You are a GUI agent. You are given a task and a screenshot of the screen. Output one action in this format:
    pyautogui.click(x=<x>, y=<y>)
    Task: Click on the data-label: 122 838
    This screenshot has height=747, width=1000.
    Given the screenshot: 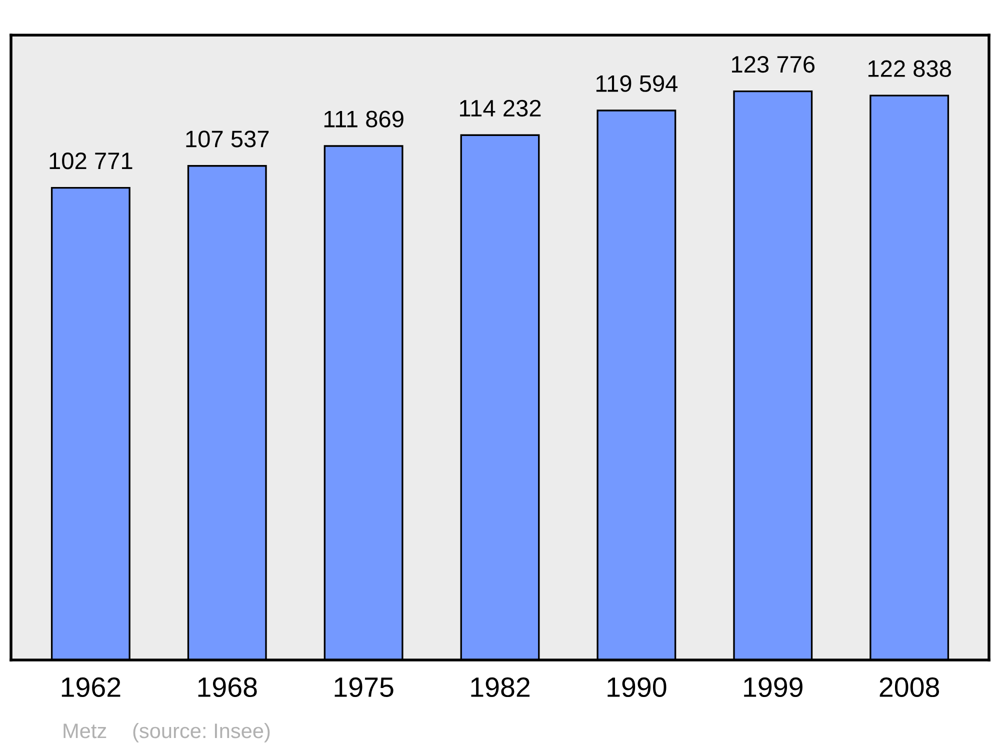 What is the action you would take?
    pyautogui.click(x=909, y=69)
    